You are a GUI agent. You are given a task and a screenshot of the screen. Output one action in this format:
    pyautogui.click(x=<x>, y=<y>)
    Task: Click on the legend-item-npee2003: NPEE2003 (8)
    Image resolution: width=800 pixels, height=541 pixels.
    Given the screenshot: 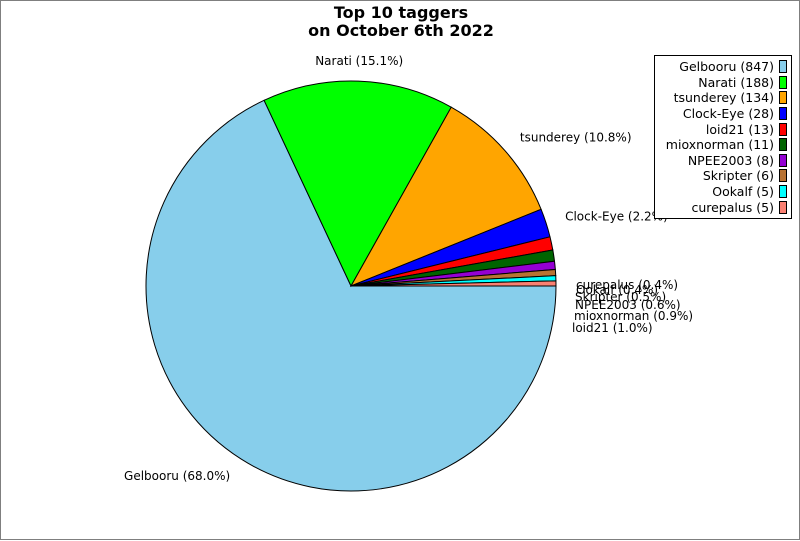 What is the action you would take?
    pyautogui.click(x=721, y=161)
    